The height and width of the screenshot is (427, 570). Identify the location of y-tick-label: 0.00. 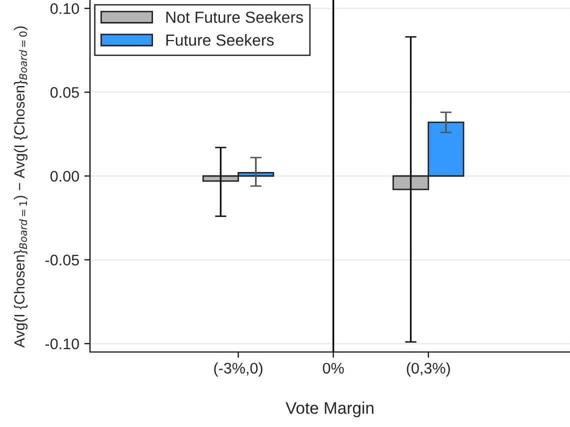
(64, 176).